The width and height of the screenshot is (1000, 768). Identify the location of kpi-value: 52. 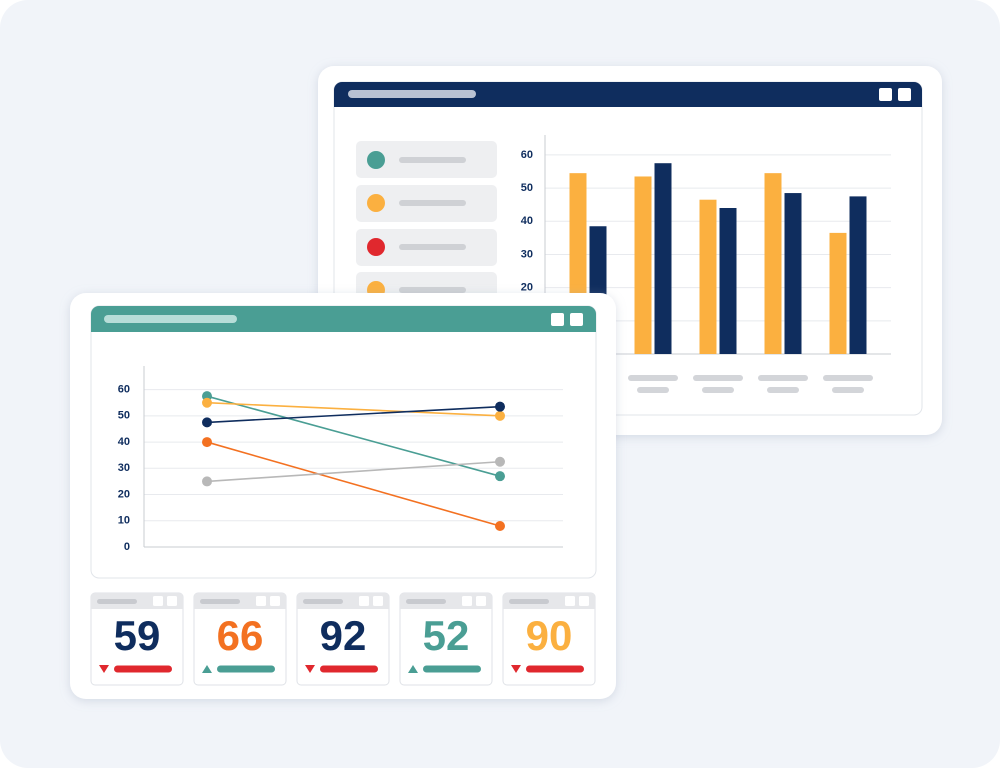
(446, 635).